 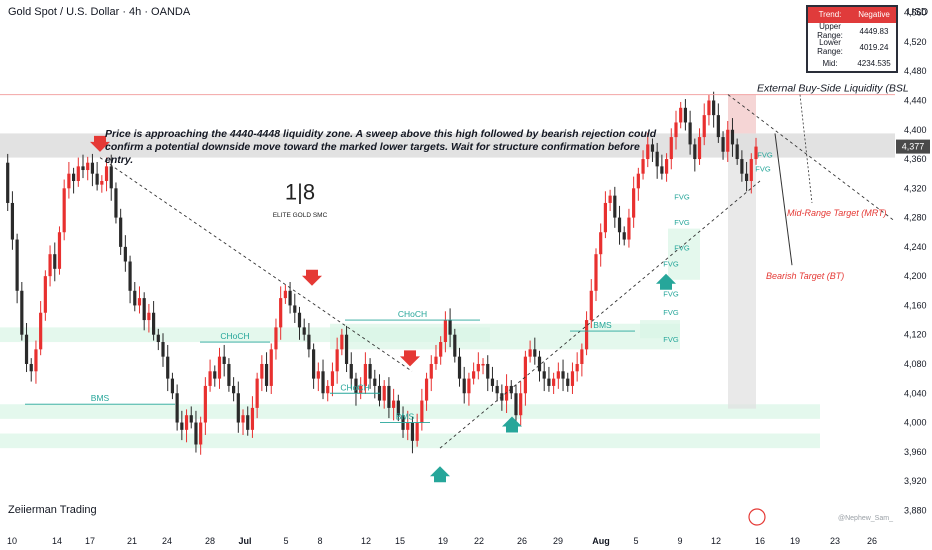 I want to click on bt-arrow-line, so click(x=783, y=199).